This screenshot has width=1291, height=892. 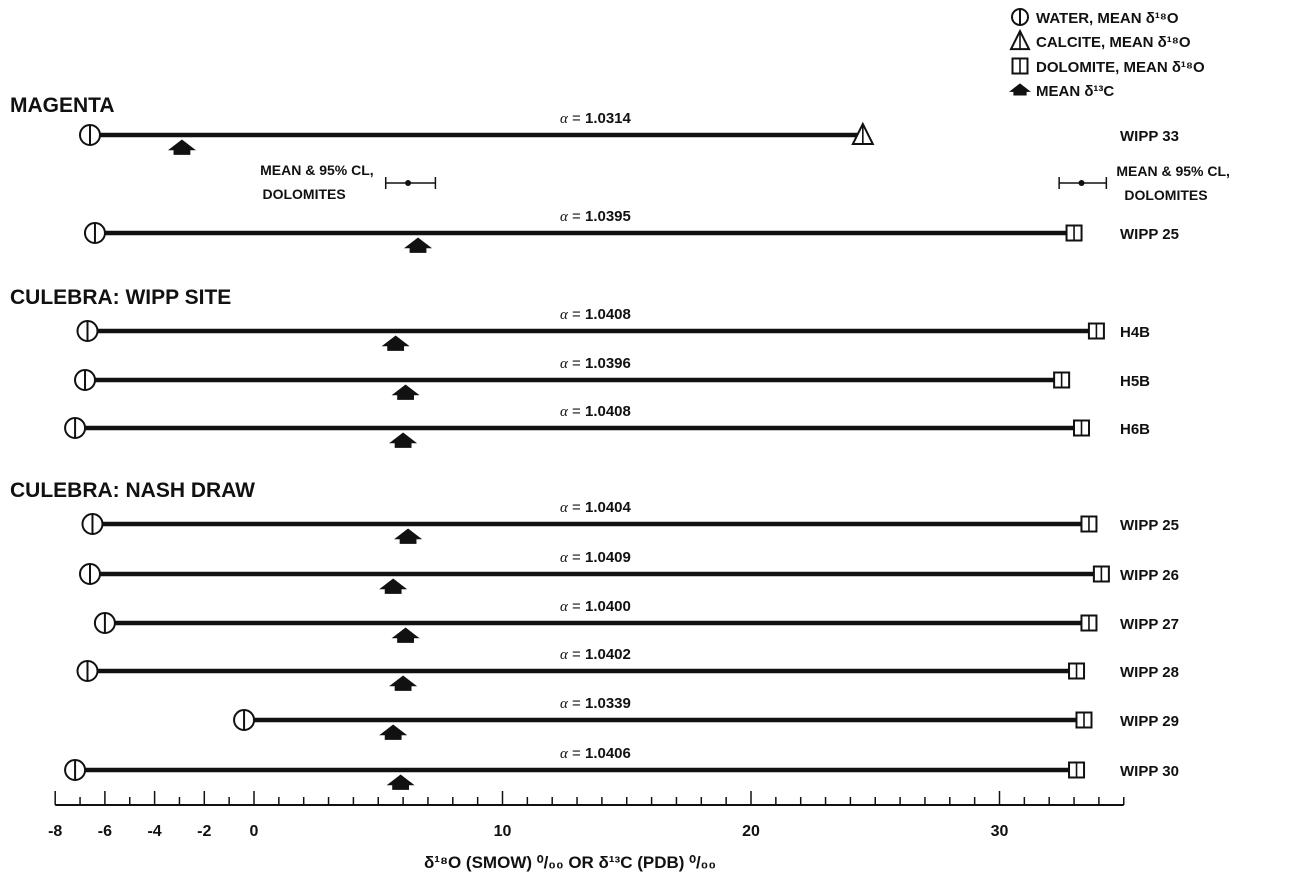 I want to click on well-label: WIPP 27, so click(x=1149, y=624).